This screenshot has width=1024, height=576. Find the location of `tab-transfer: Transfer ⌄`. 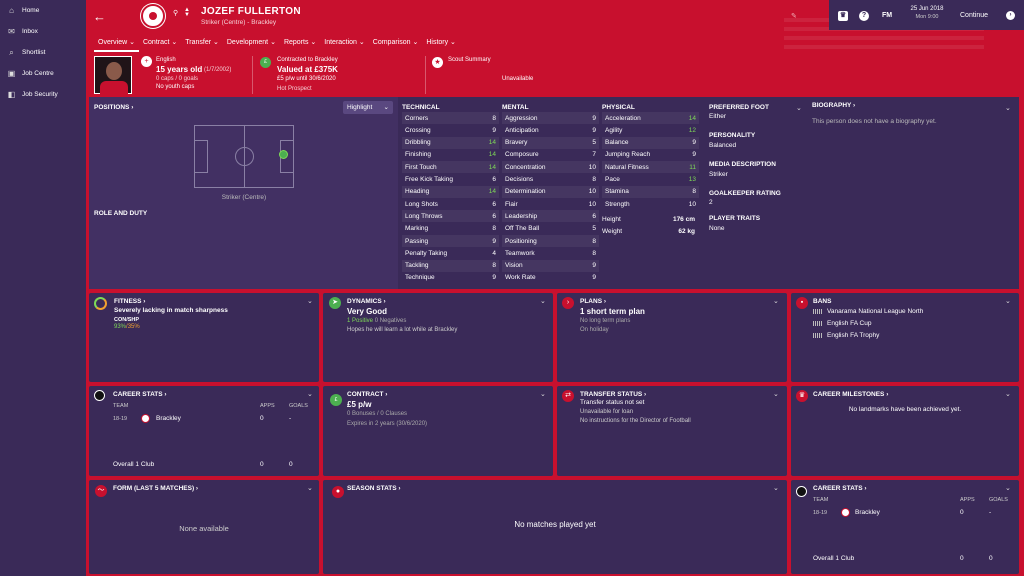

tab-transfer: Transfer ⌄ is located at coordinates (202, 42).